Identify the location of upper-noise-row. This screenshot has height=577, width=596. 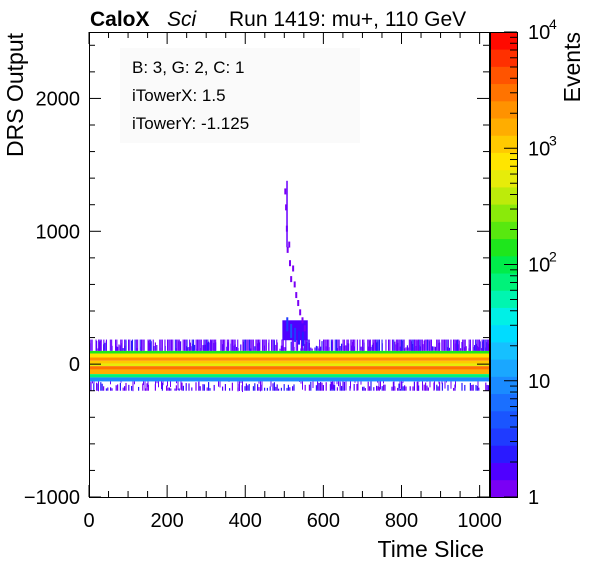
(289, 345).